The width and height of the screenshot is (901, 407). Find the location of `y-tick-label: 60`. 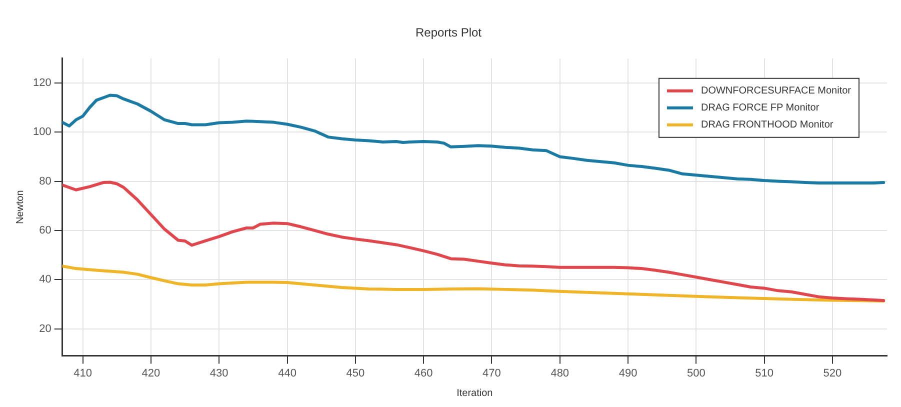

y-tick-label: 60 is located at coordinates (45, 230).